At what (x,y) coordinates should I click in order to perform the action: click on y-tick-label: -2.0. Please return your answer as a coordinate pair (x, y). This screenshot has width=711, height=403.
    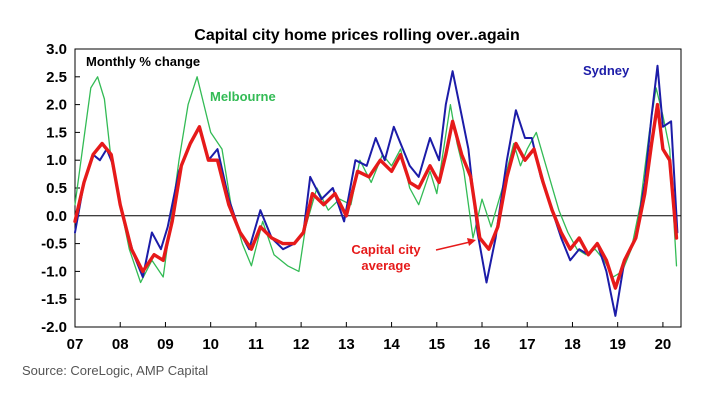
    Looking at the image, I should click on (54, 327).